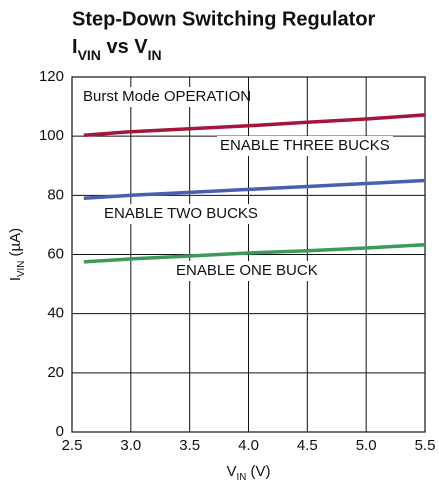 The height and width of the screenshot is (491, 439). What do you see at coordinates (55, 253) in the screenshot?
I see `y-tick-label: 60` at bounding box center [55, 253].